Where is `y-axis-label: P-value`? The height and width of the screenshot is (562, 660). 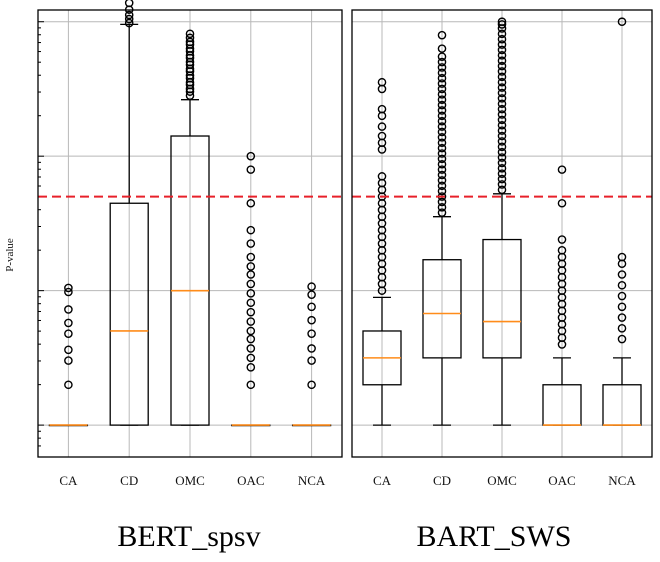 y-axis-label: P-value is located at coordinates (10, 255).